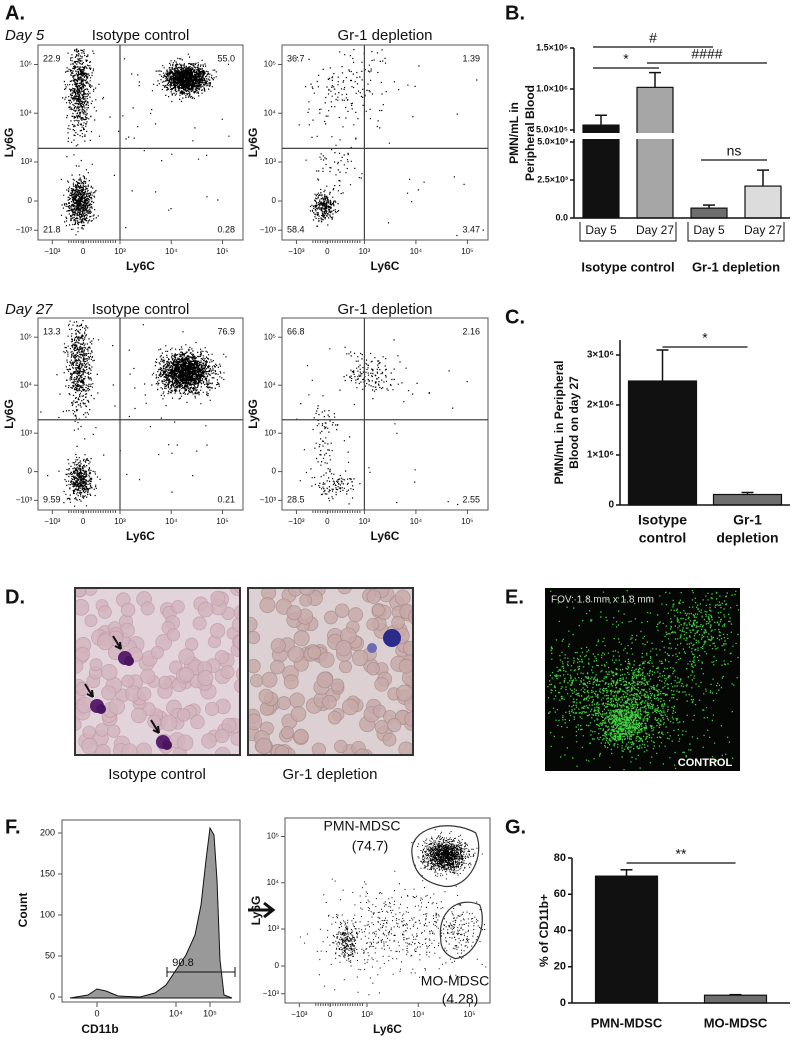 This screenshot has width=800, height=1043. I want to click on neutrophil, so click(129, 661).